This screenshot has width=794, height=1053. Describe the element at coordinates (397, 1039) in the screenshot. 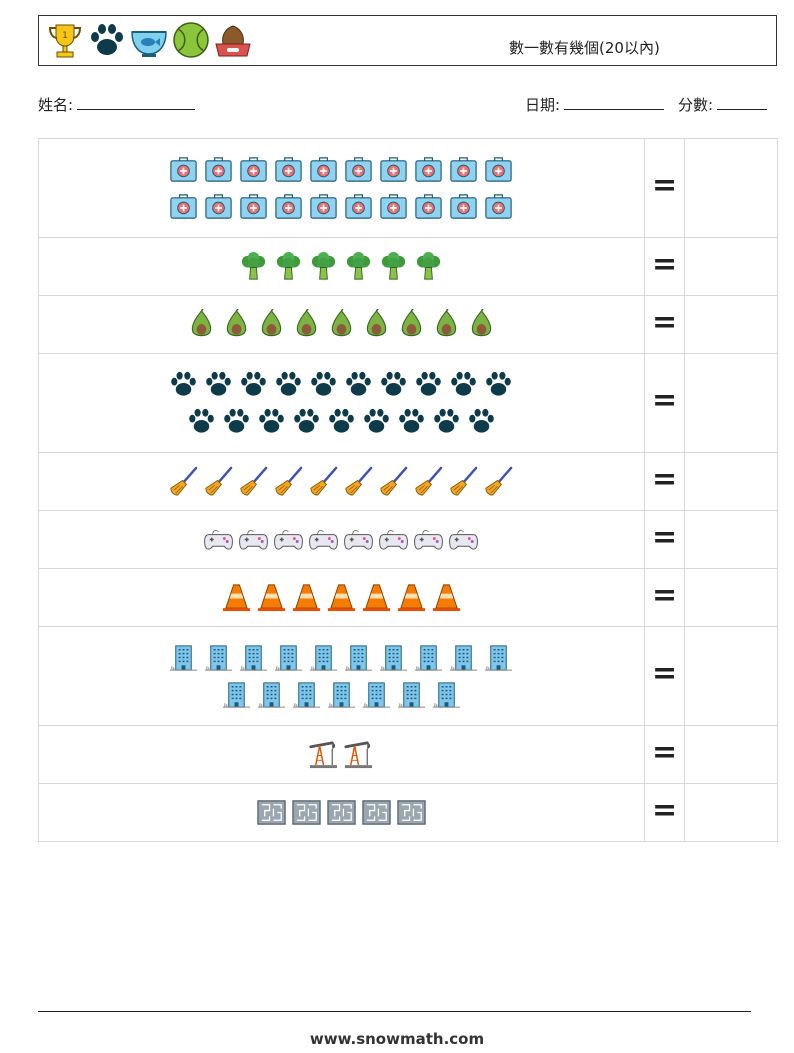

I see `footer-url: www.snowmath.com` at that location.